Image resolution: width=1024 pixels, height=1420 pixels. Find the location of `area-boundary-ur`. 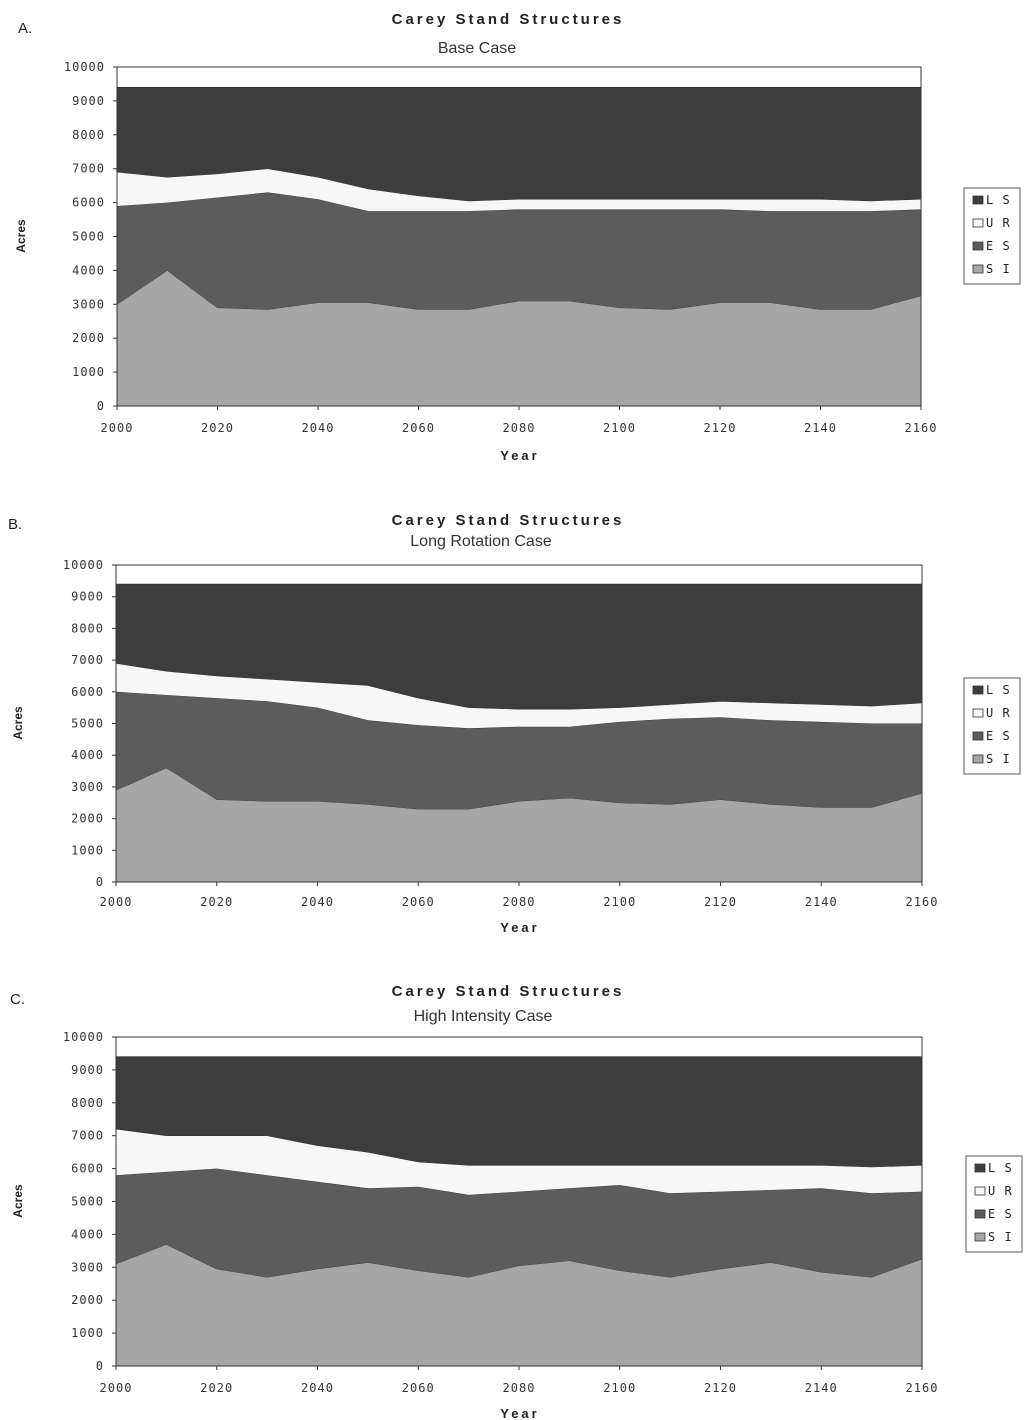

area-boundary-ur is located at coordinates (519, 686).